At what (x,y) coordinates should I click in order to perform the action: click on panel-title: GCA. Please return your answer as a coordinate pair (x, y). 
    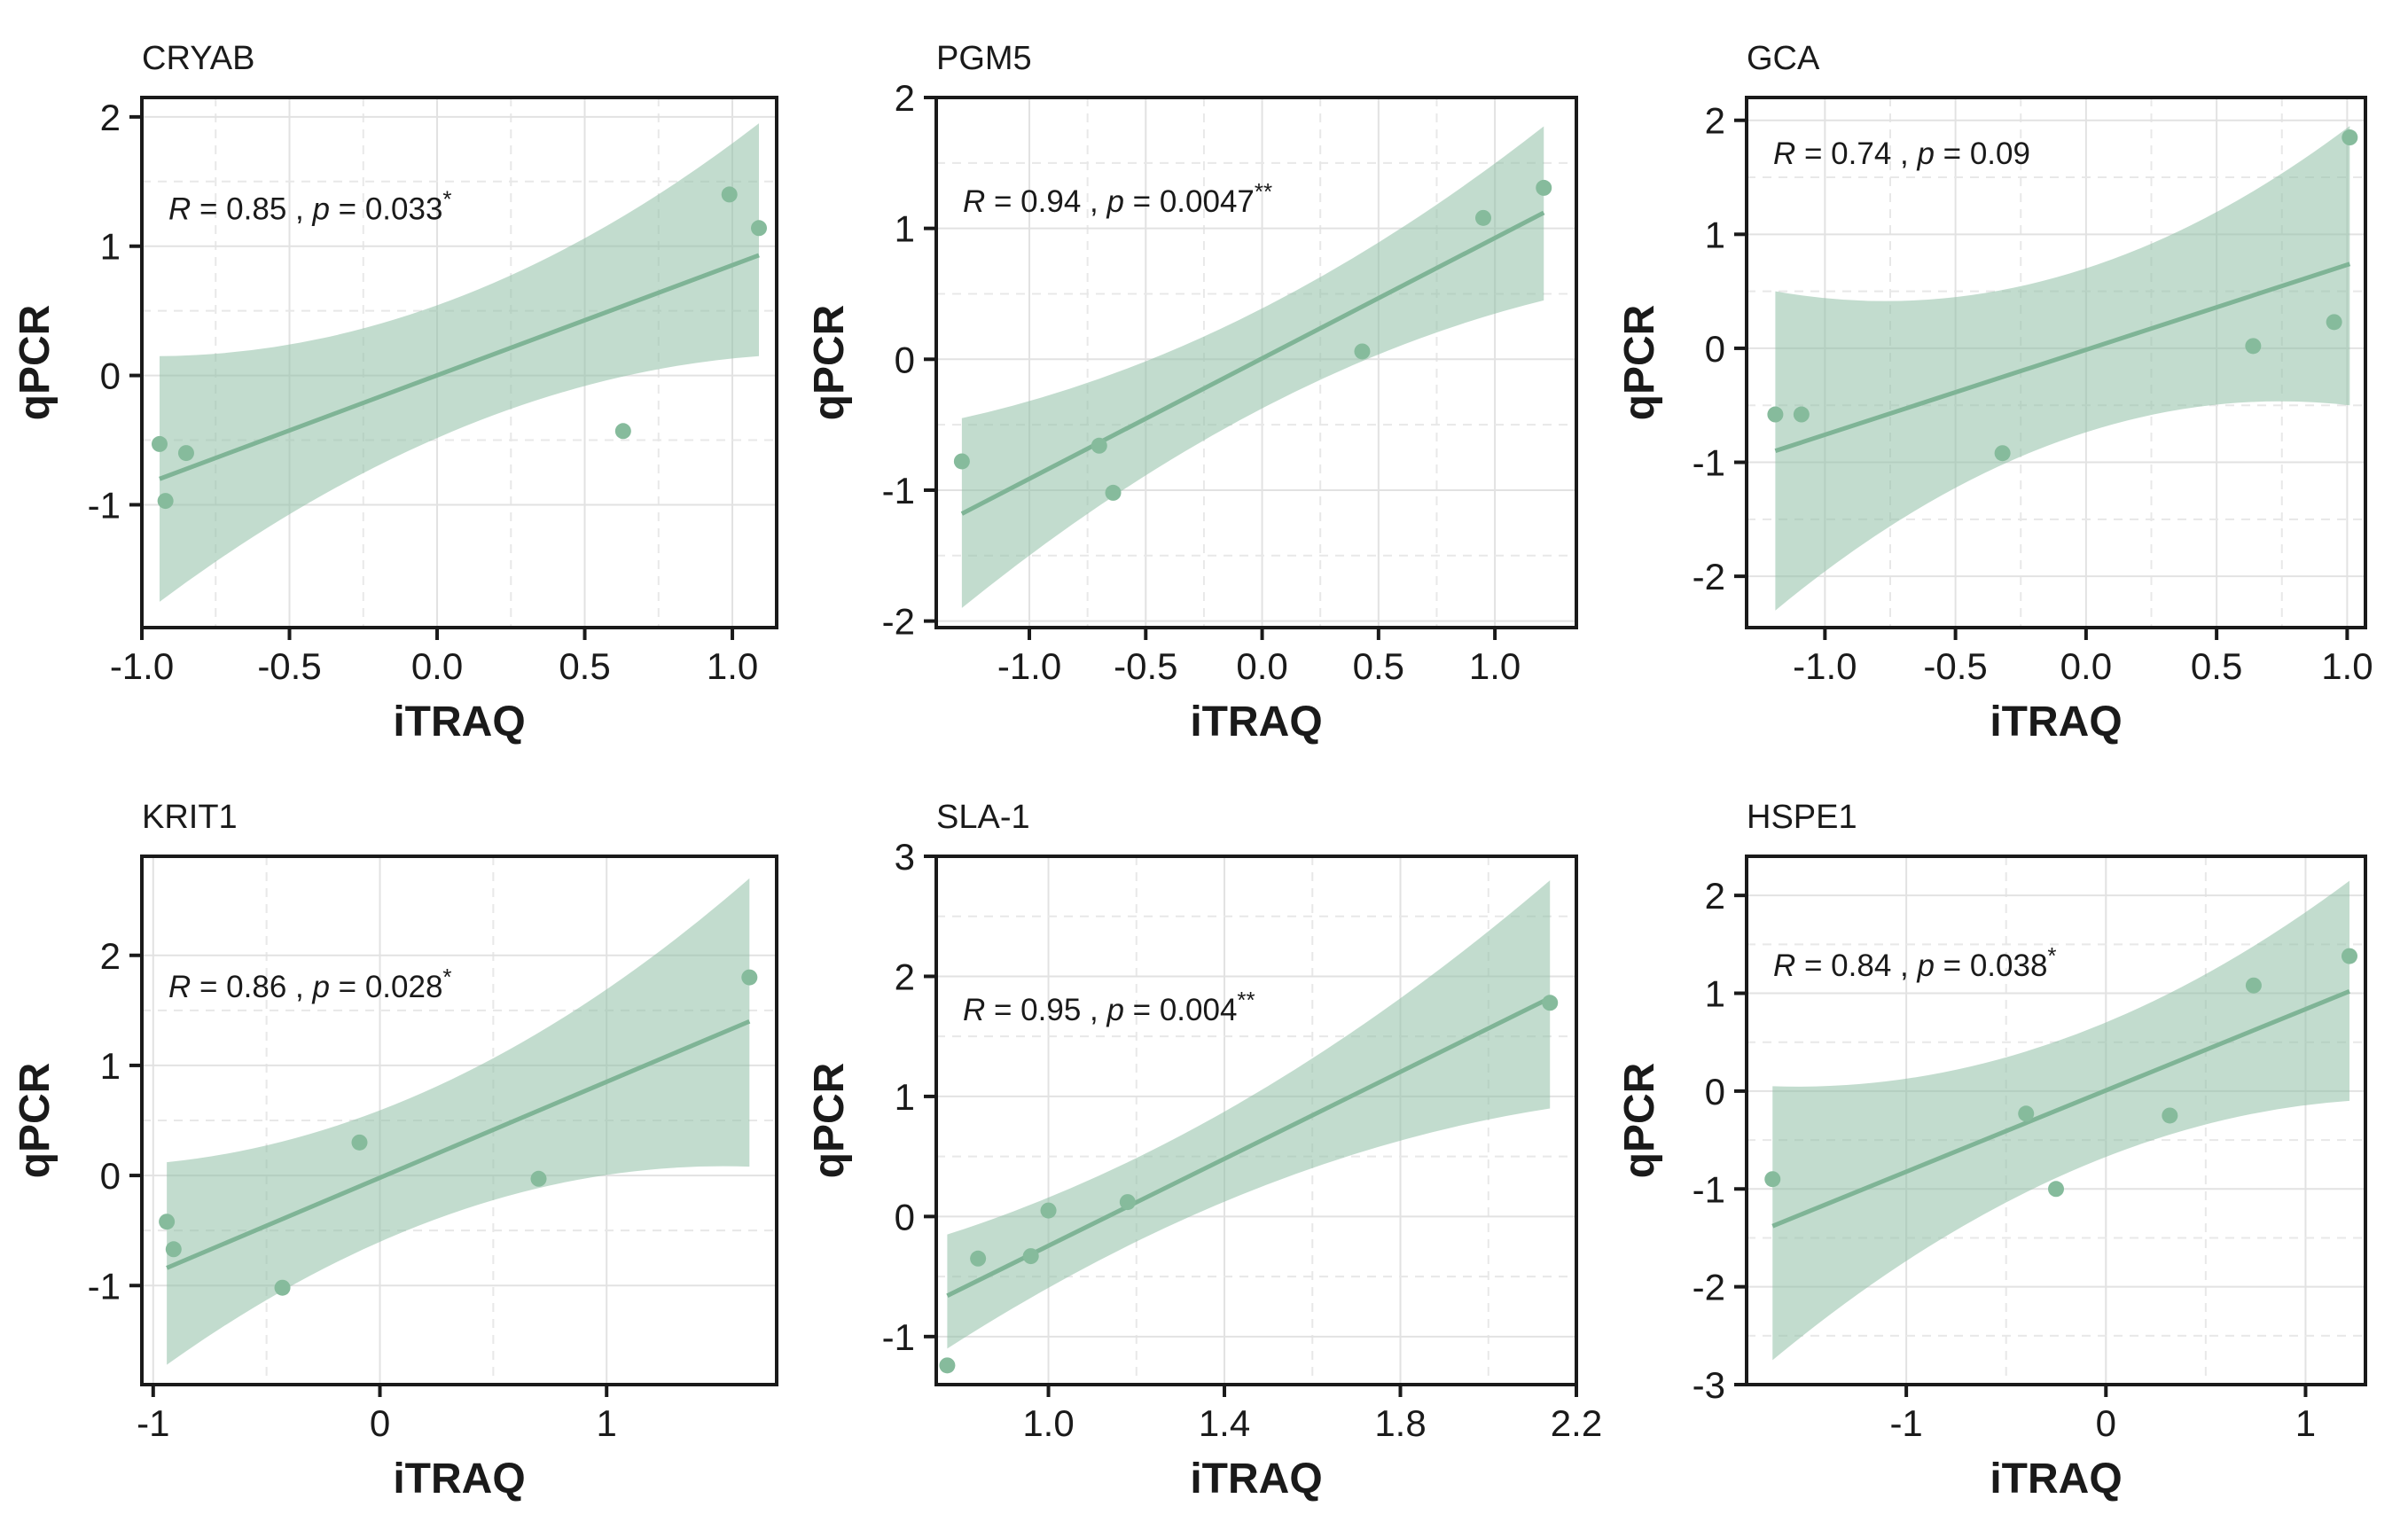
    Looking at the image, I should click on (1783, 58).